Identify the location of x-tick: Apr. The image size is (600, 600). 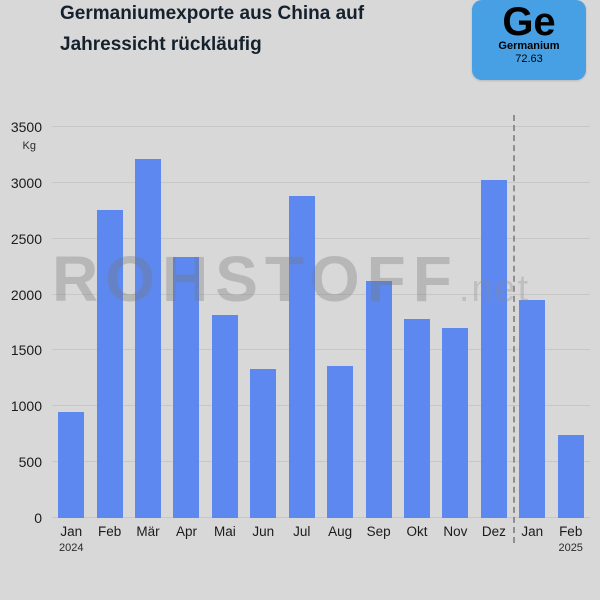
(186, 539).